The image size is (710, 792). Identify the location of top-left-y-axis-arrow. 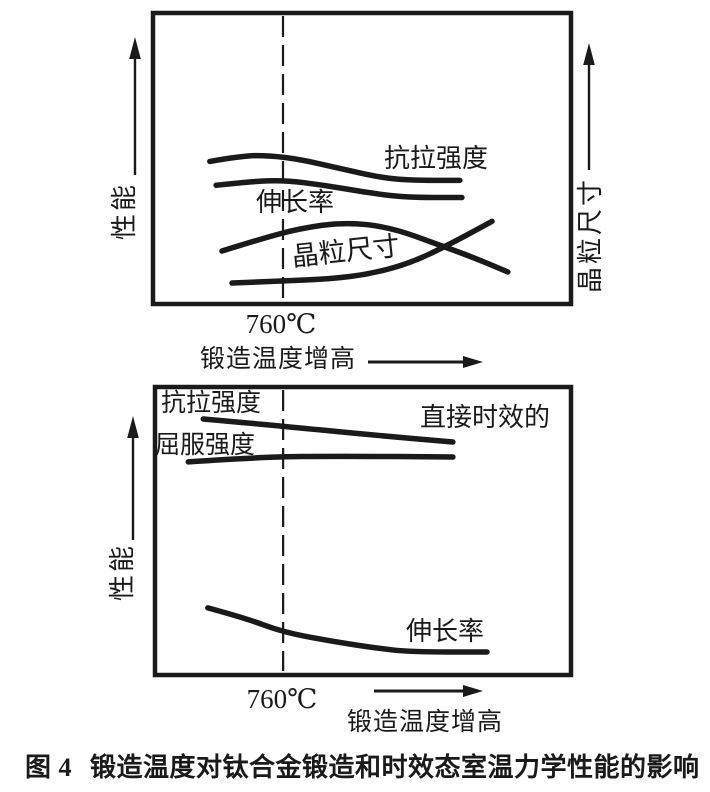
(135, 106).